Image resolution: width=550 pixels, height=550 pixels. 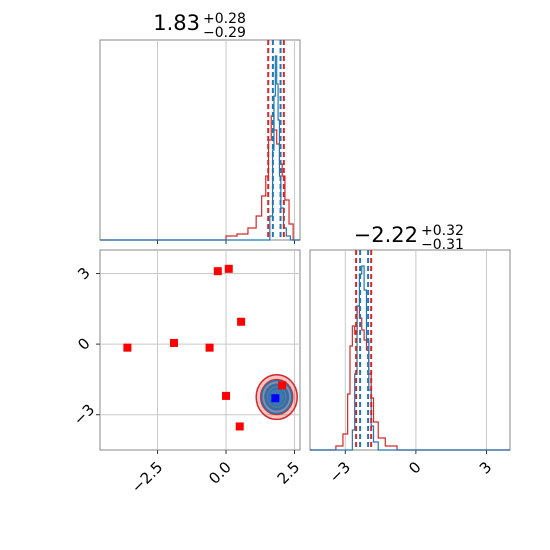 What do you see at coordinates (220, 473) in the screenshot?
I see `joint-x-tick-label: 0.0` at bounding box center [220, 473].